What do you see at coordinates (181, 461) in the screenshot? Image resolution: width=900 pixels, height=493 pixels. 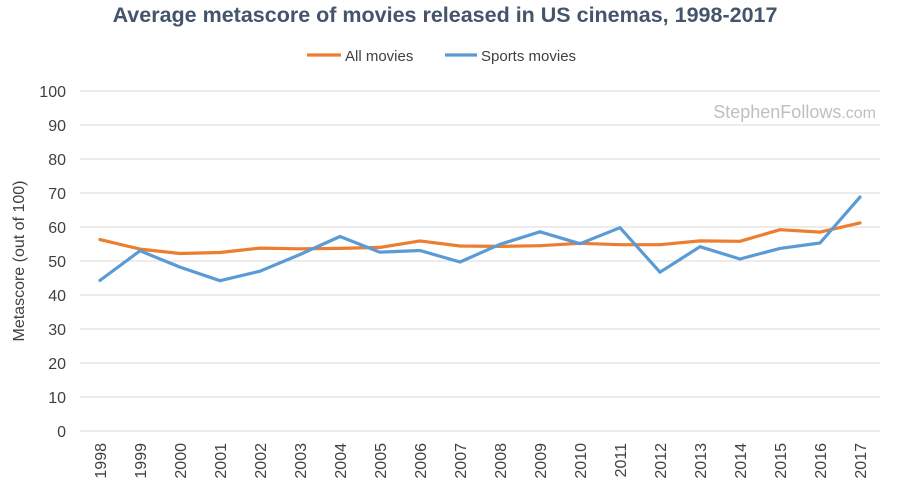 I see `x-tick-label: 2000` at bounding box center [181, 461].